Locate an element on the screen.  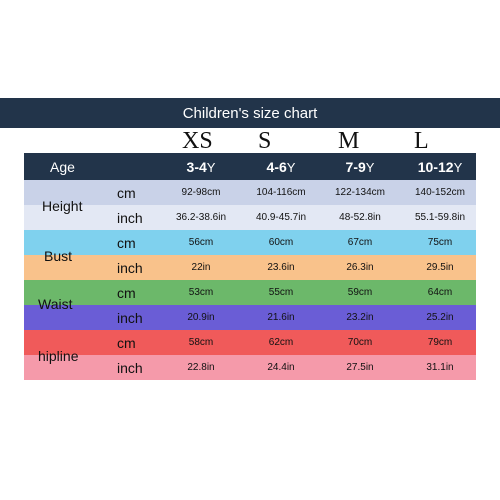
table-cell: 27.5in is located at coordinates (360, 367).